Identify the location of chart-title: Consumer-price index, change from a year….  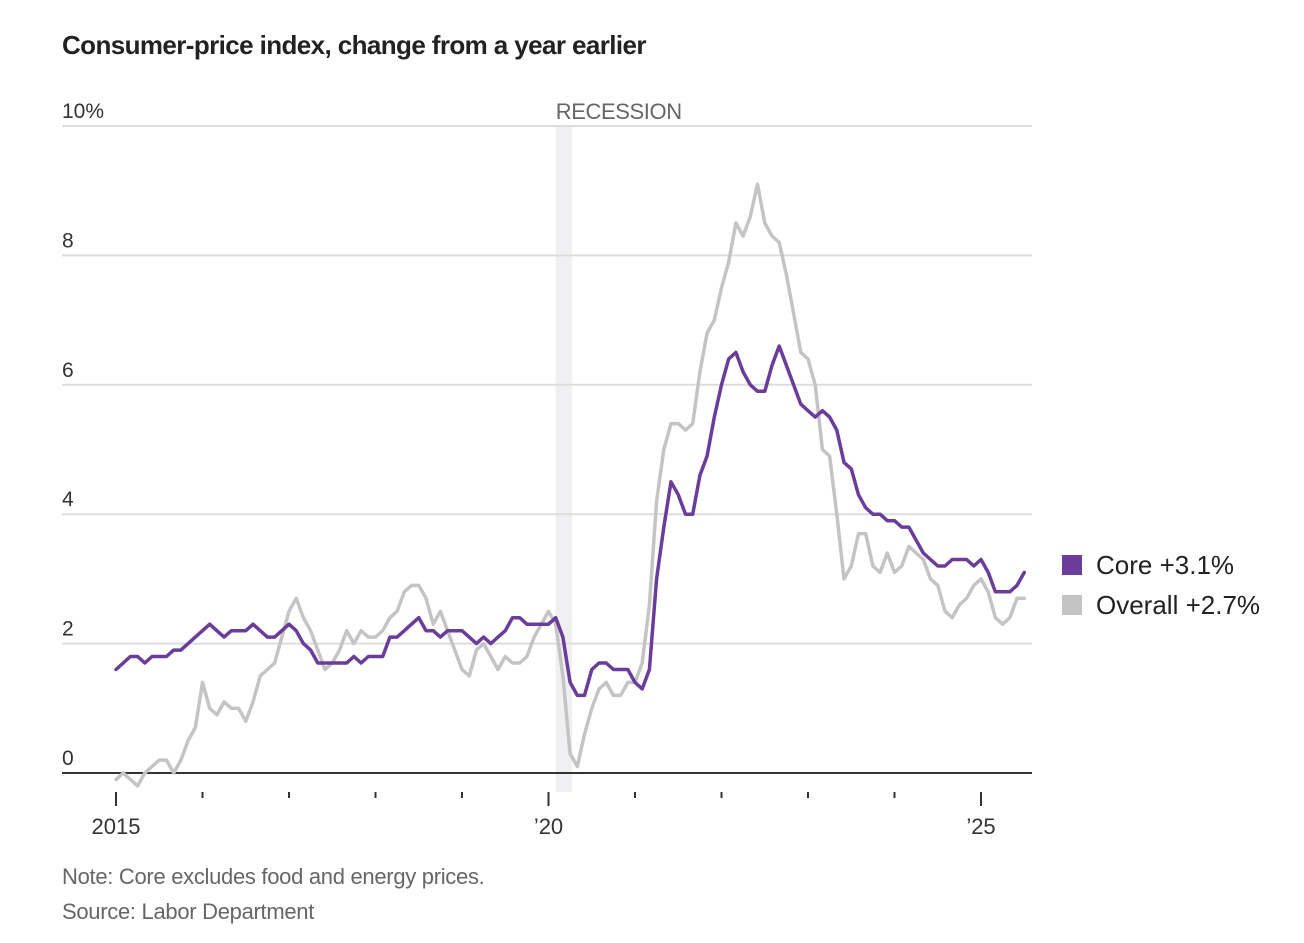
(354, 45).